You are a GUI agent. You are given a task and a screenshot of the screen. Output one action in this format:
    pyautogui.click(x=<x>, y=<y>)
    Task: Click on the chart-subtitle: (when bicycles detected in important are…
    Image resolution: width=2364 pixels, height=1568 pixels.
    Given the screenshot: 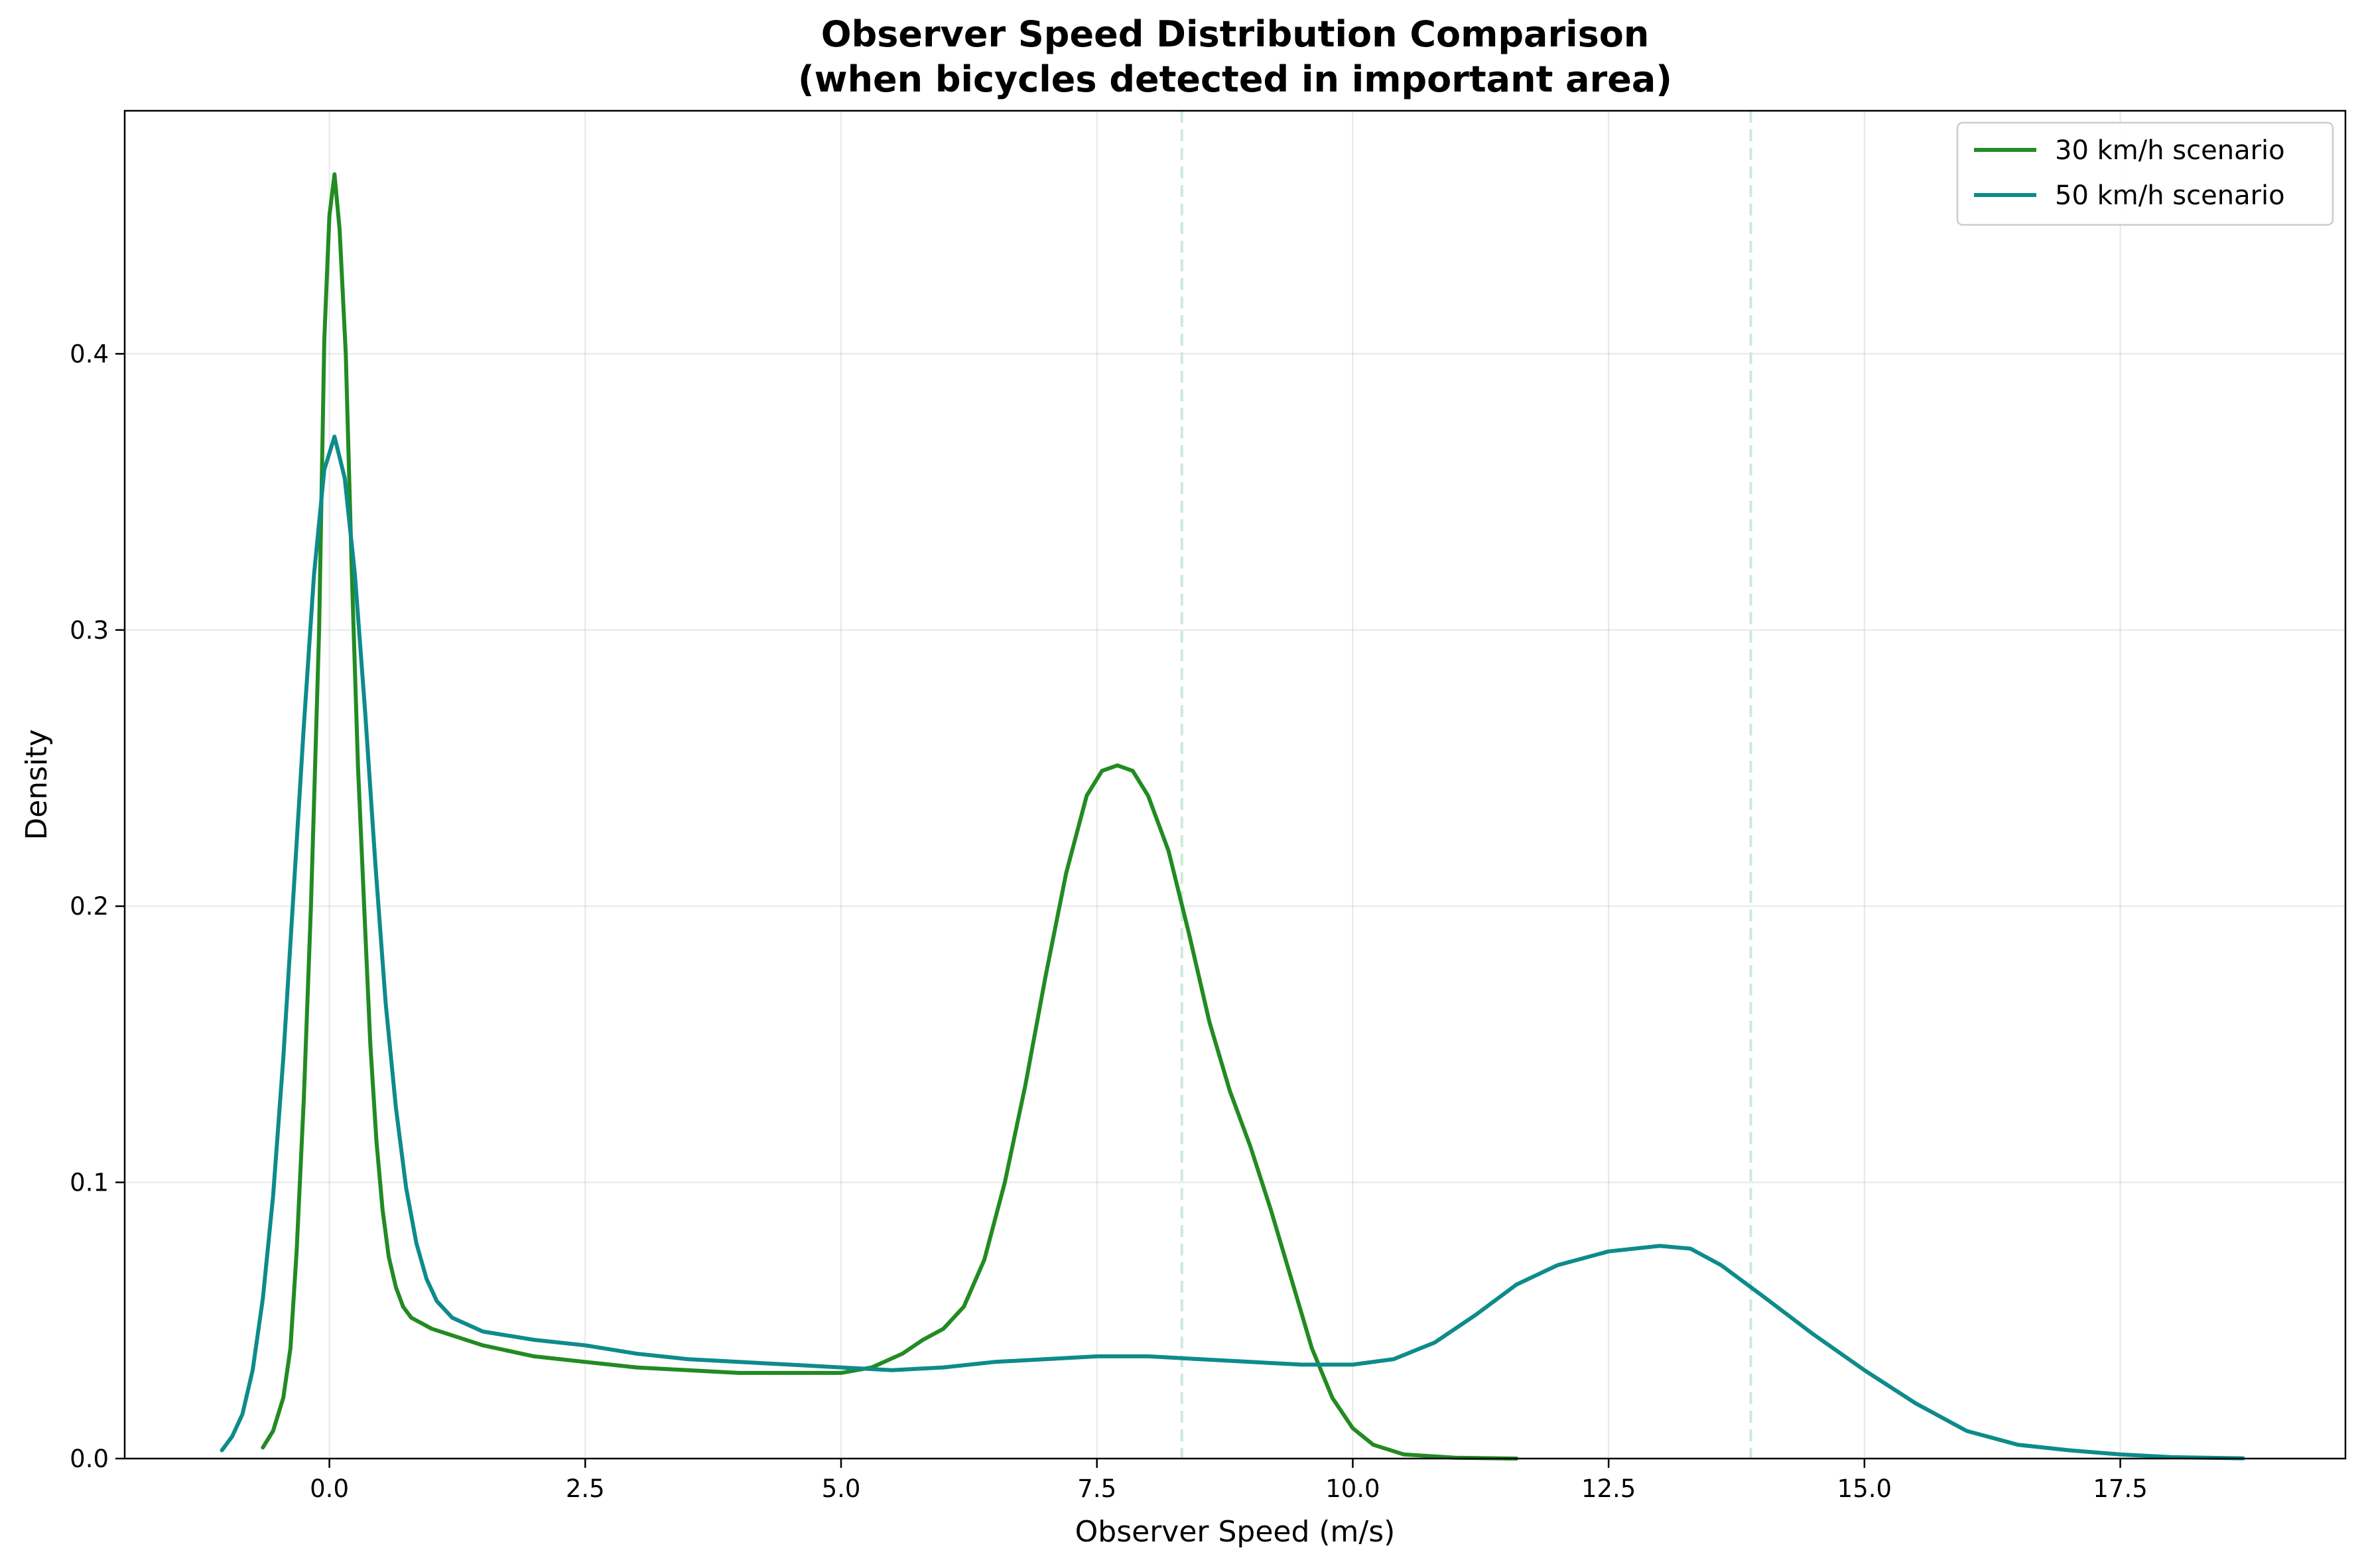 What is the action you would take?
    pyautogui.click(x=1235, y=79)
    